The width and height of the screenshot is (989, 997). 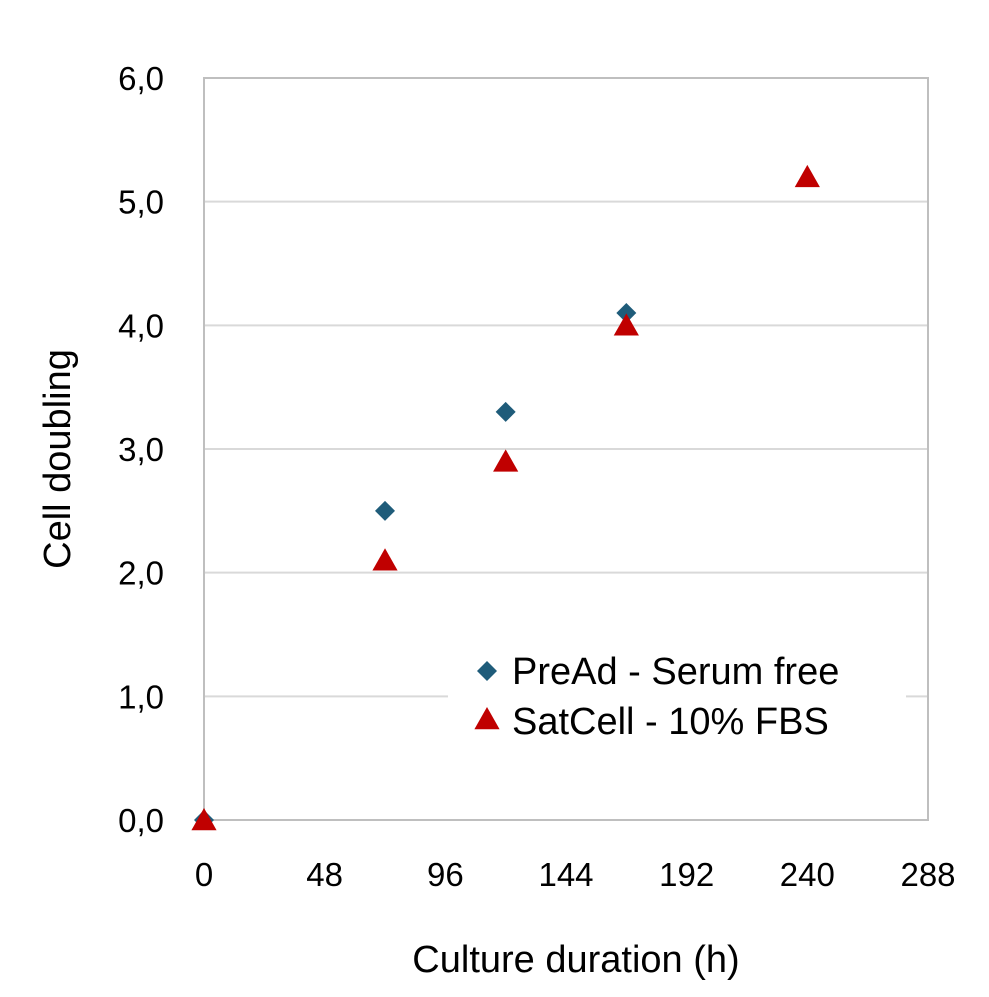 What do you see at coordinates (141, 820) in the screenshot?
I see `y-tick-label: 0,0` at bounding box center [141, 820].